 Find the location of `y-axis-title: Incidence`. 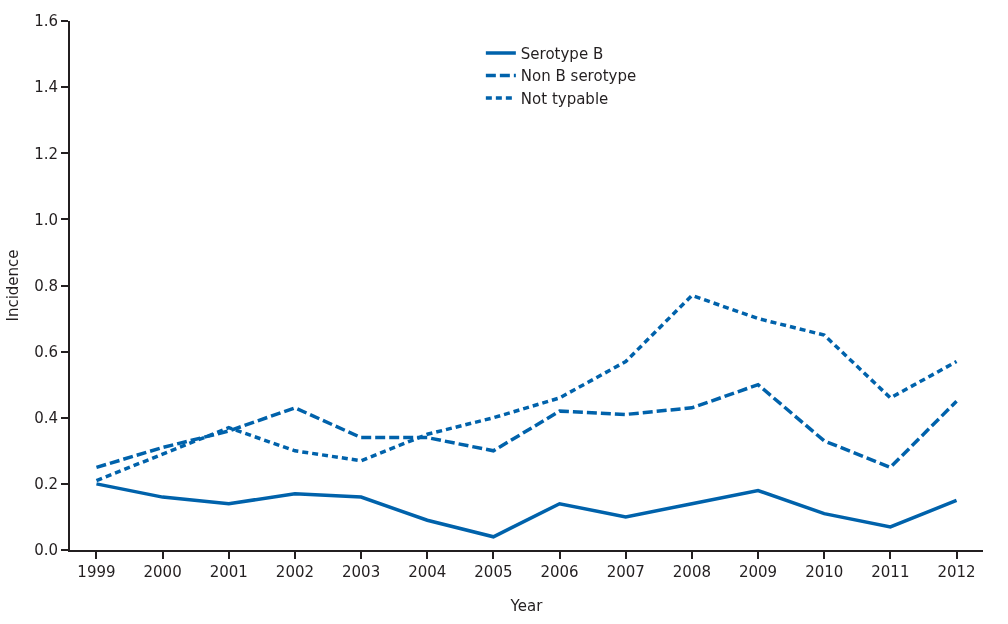

y-axis-title: Incidence is located at coordinates (12, 285).